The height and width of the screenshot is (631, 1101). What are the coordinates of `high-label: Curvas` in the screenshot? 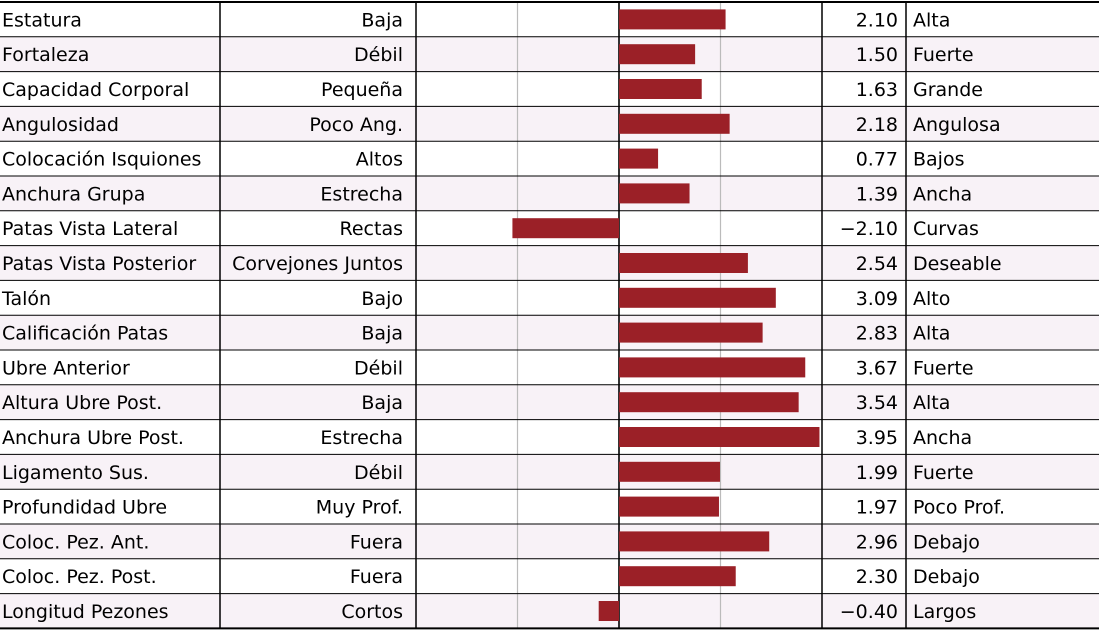 It's located at (946, 229).